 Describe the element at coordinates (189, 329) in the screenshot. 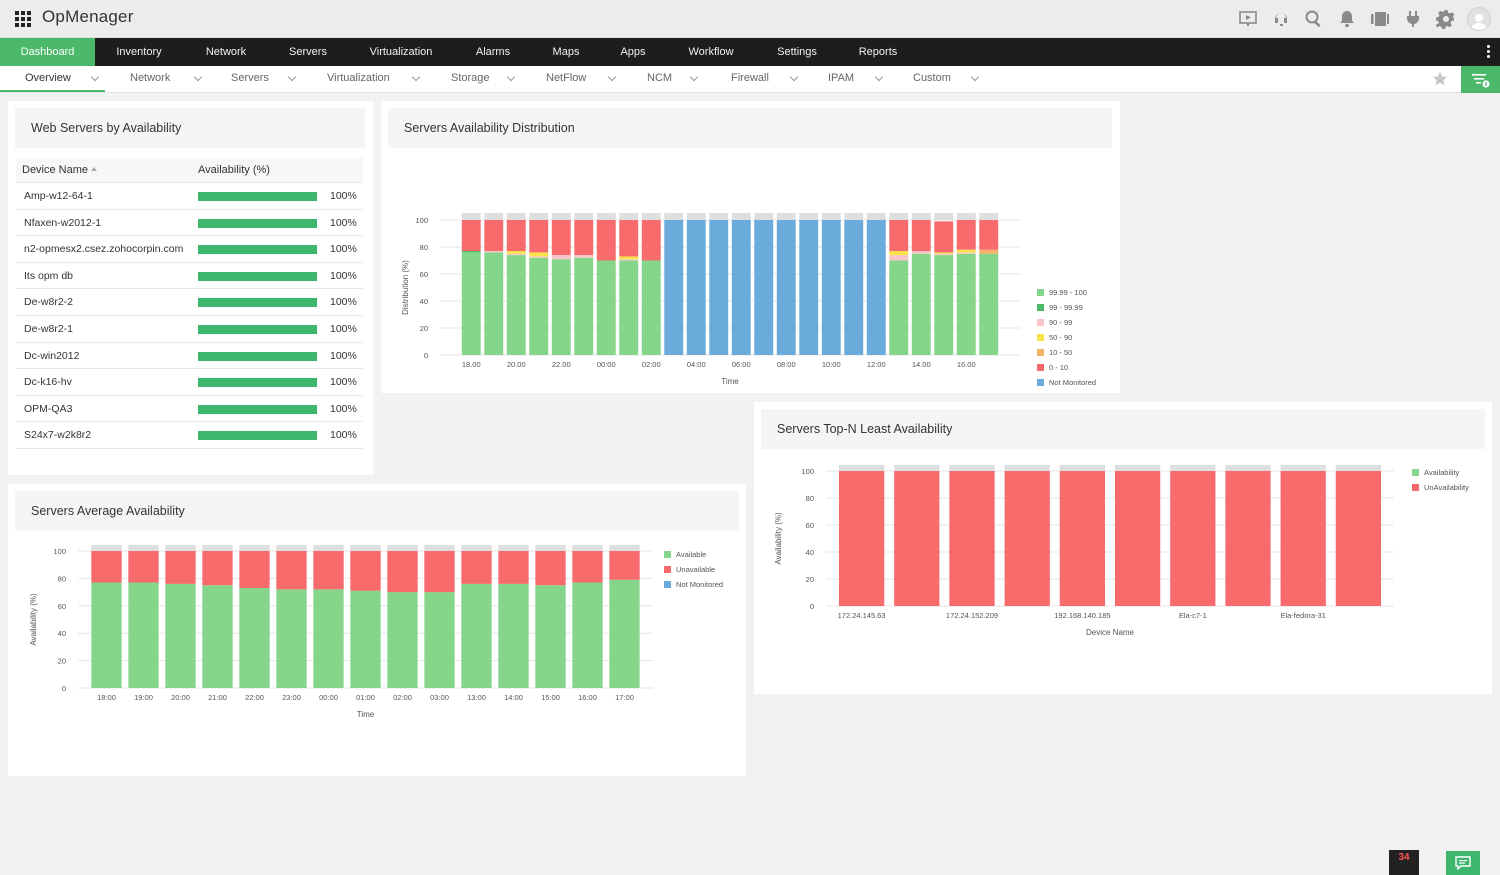

I see `table-row: De-w8r2-1 100%` at that location.